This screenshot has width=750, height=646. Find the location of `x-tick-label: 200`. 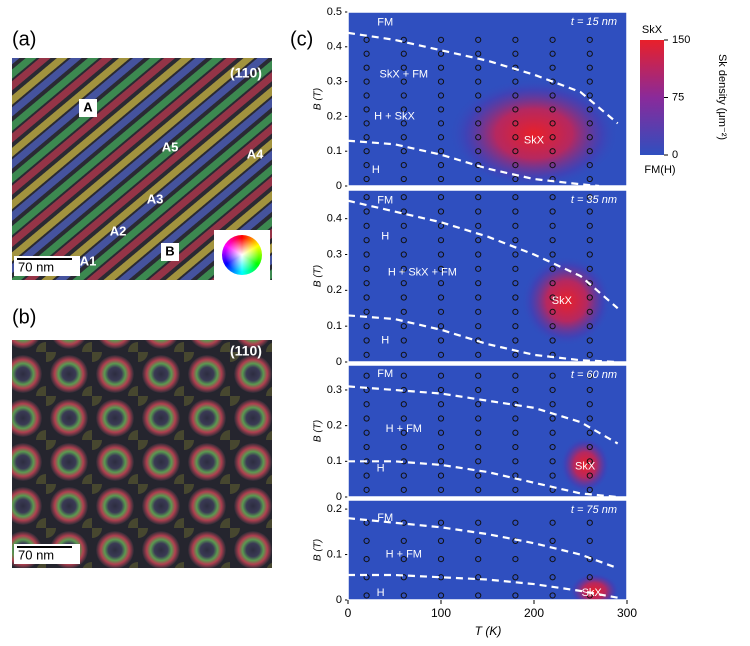

x-tick-label: 200 is located at coordinates (534, 613).